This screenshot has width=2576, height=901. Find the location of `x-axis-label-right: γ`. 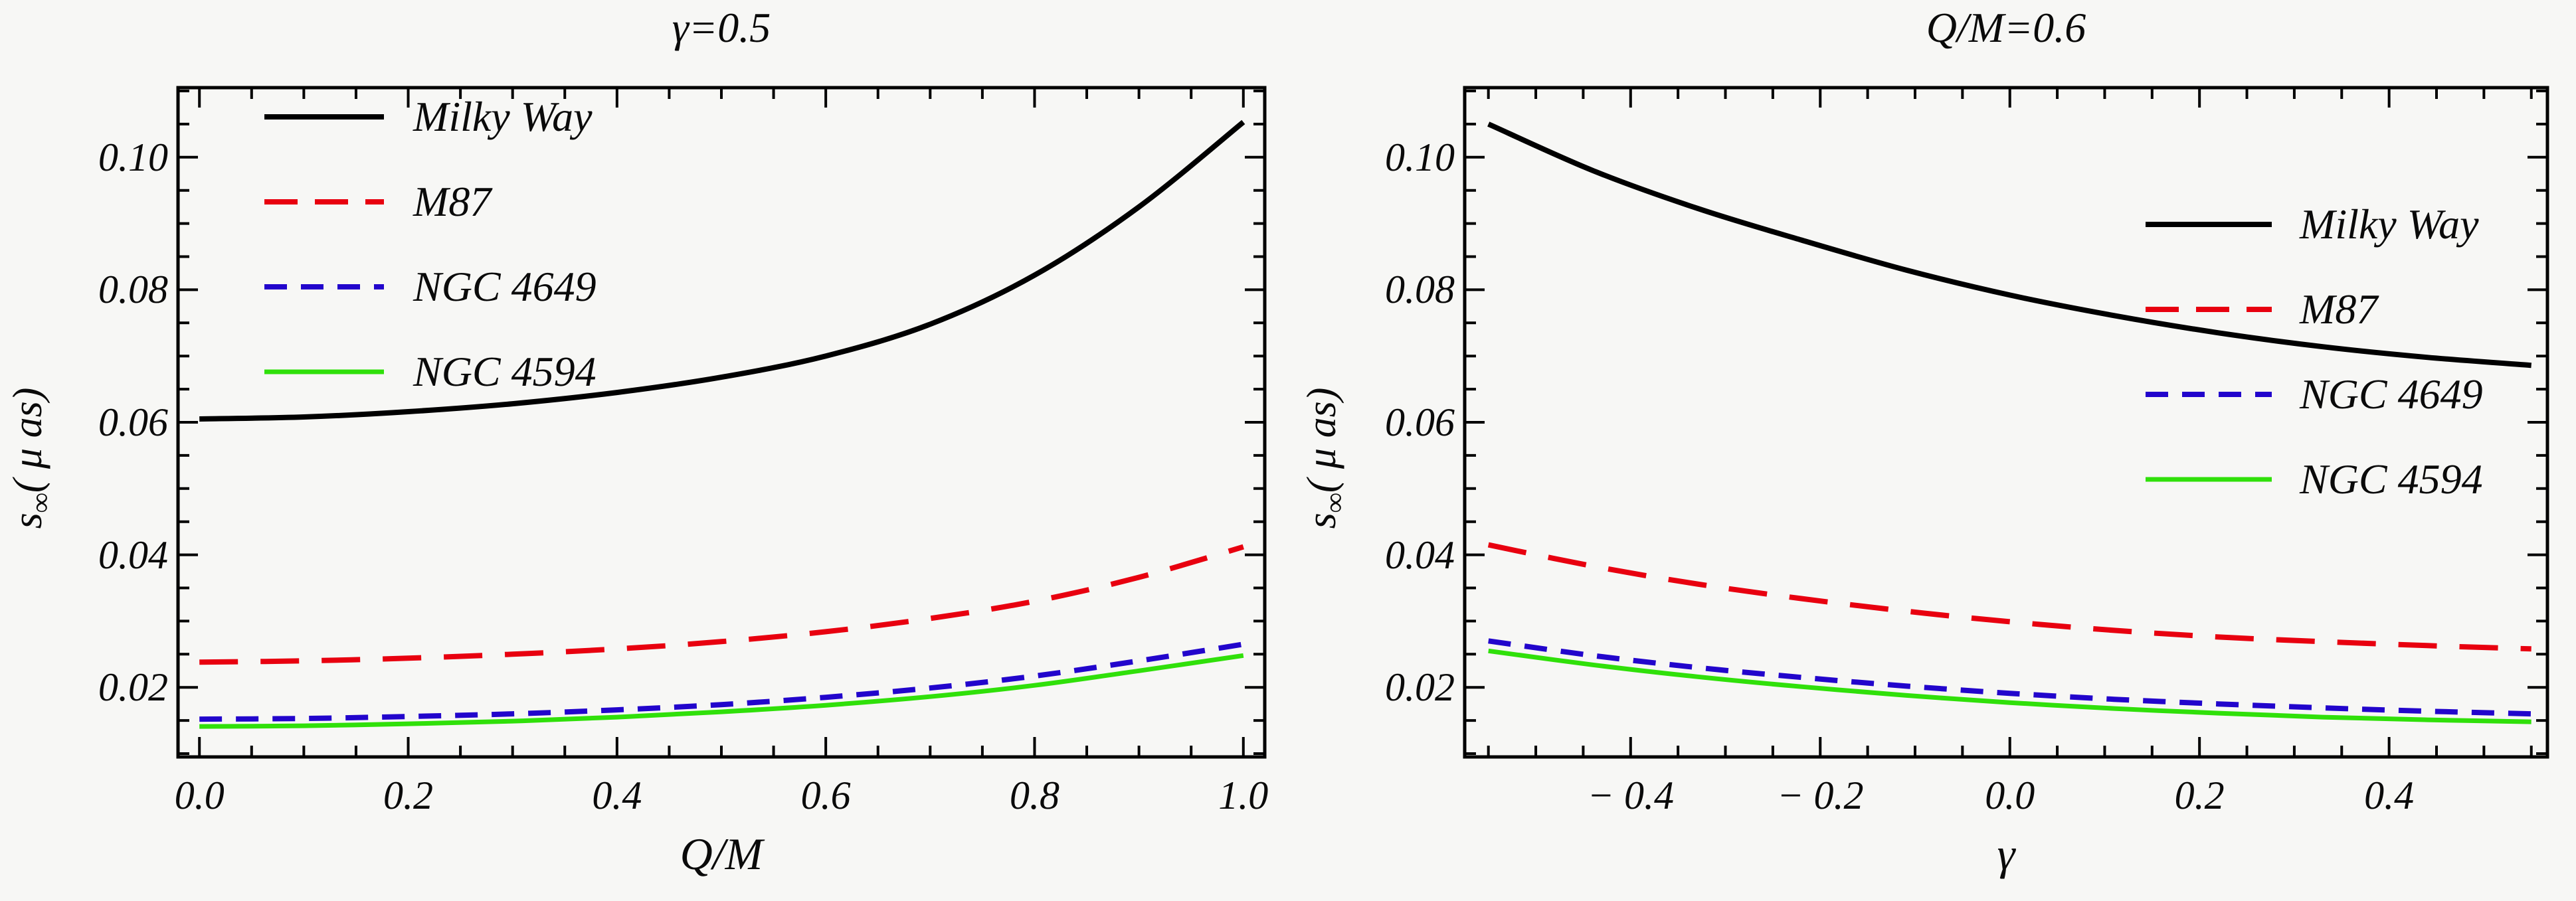

x-axis-label-right: γ is located at coordinates (2006, 854).